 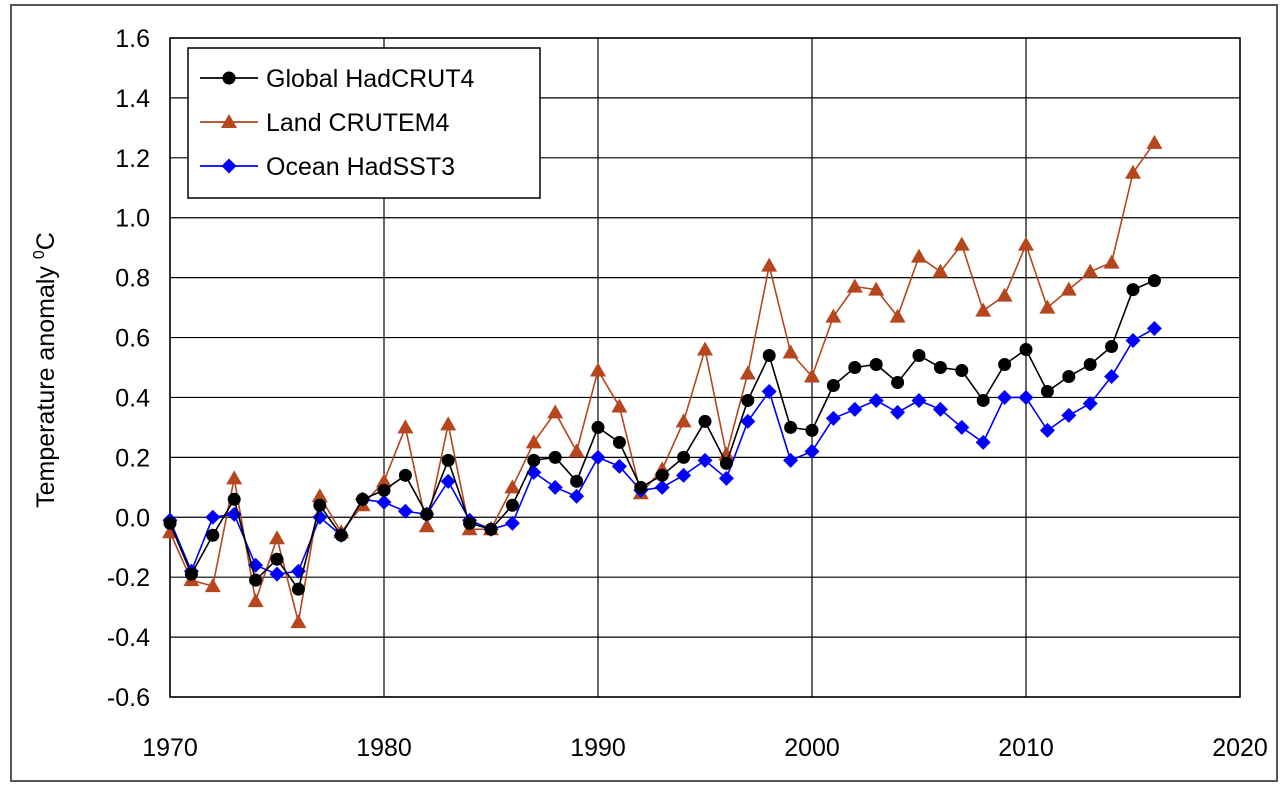 I want to click on x-tick-label: 2010, so click(x=1026, y=748).